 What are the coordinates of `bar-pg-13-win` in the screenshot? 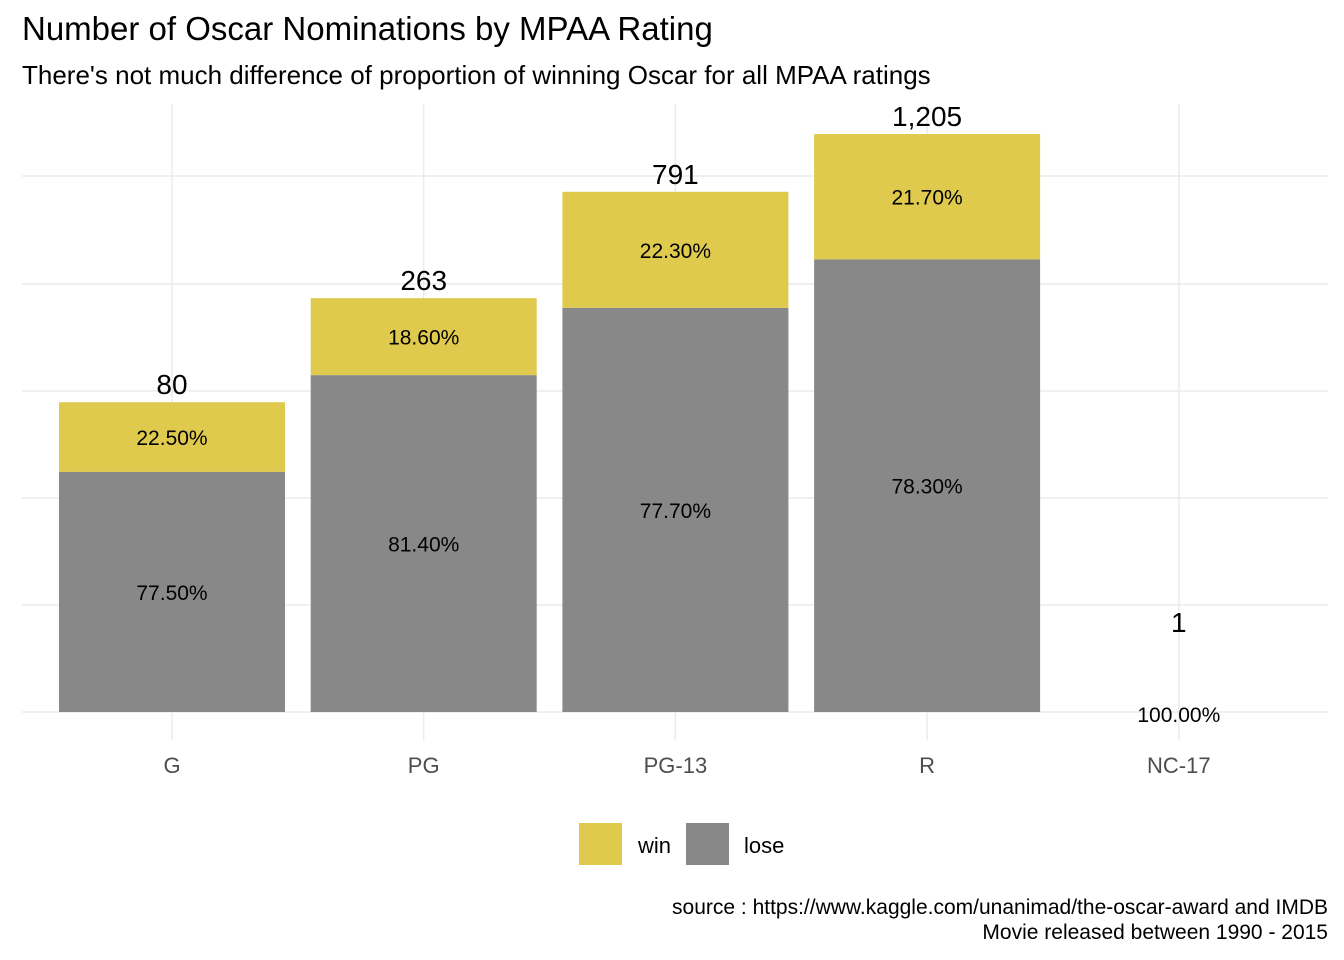 It's located at (675, 249).